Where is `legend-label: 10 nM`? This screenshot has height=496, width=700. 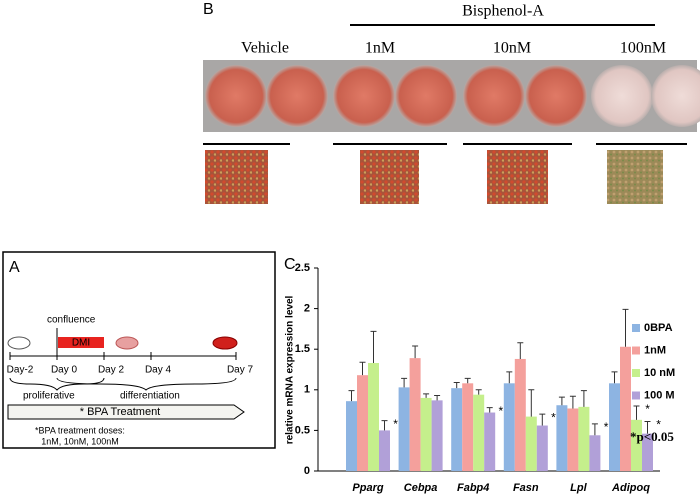
legend-label: 10 nM is located at coordinates (659, 373).